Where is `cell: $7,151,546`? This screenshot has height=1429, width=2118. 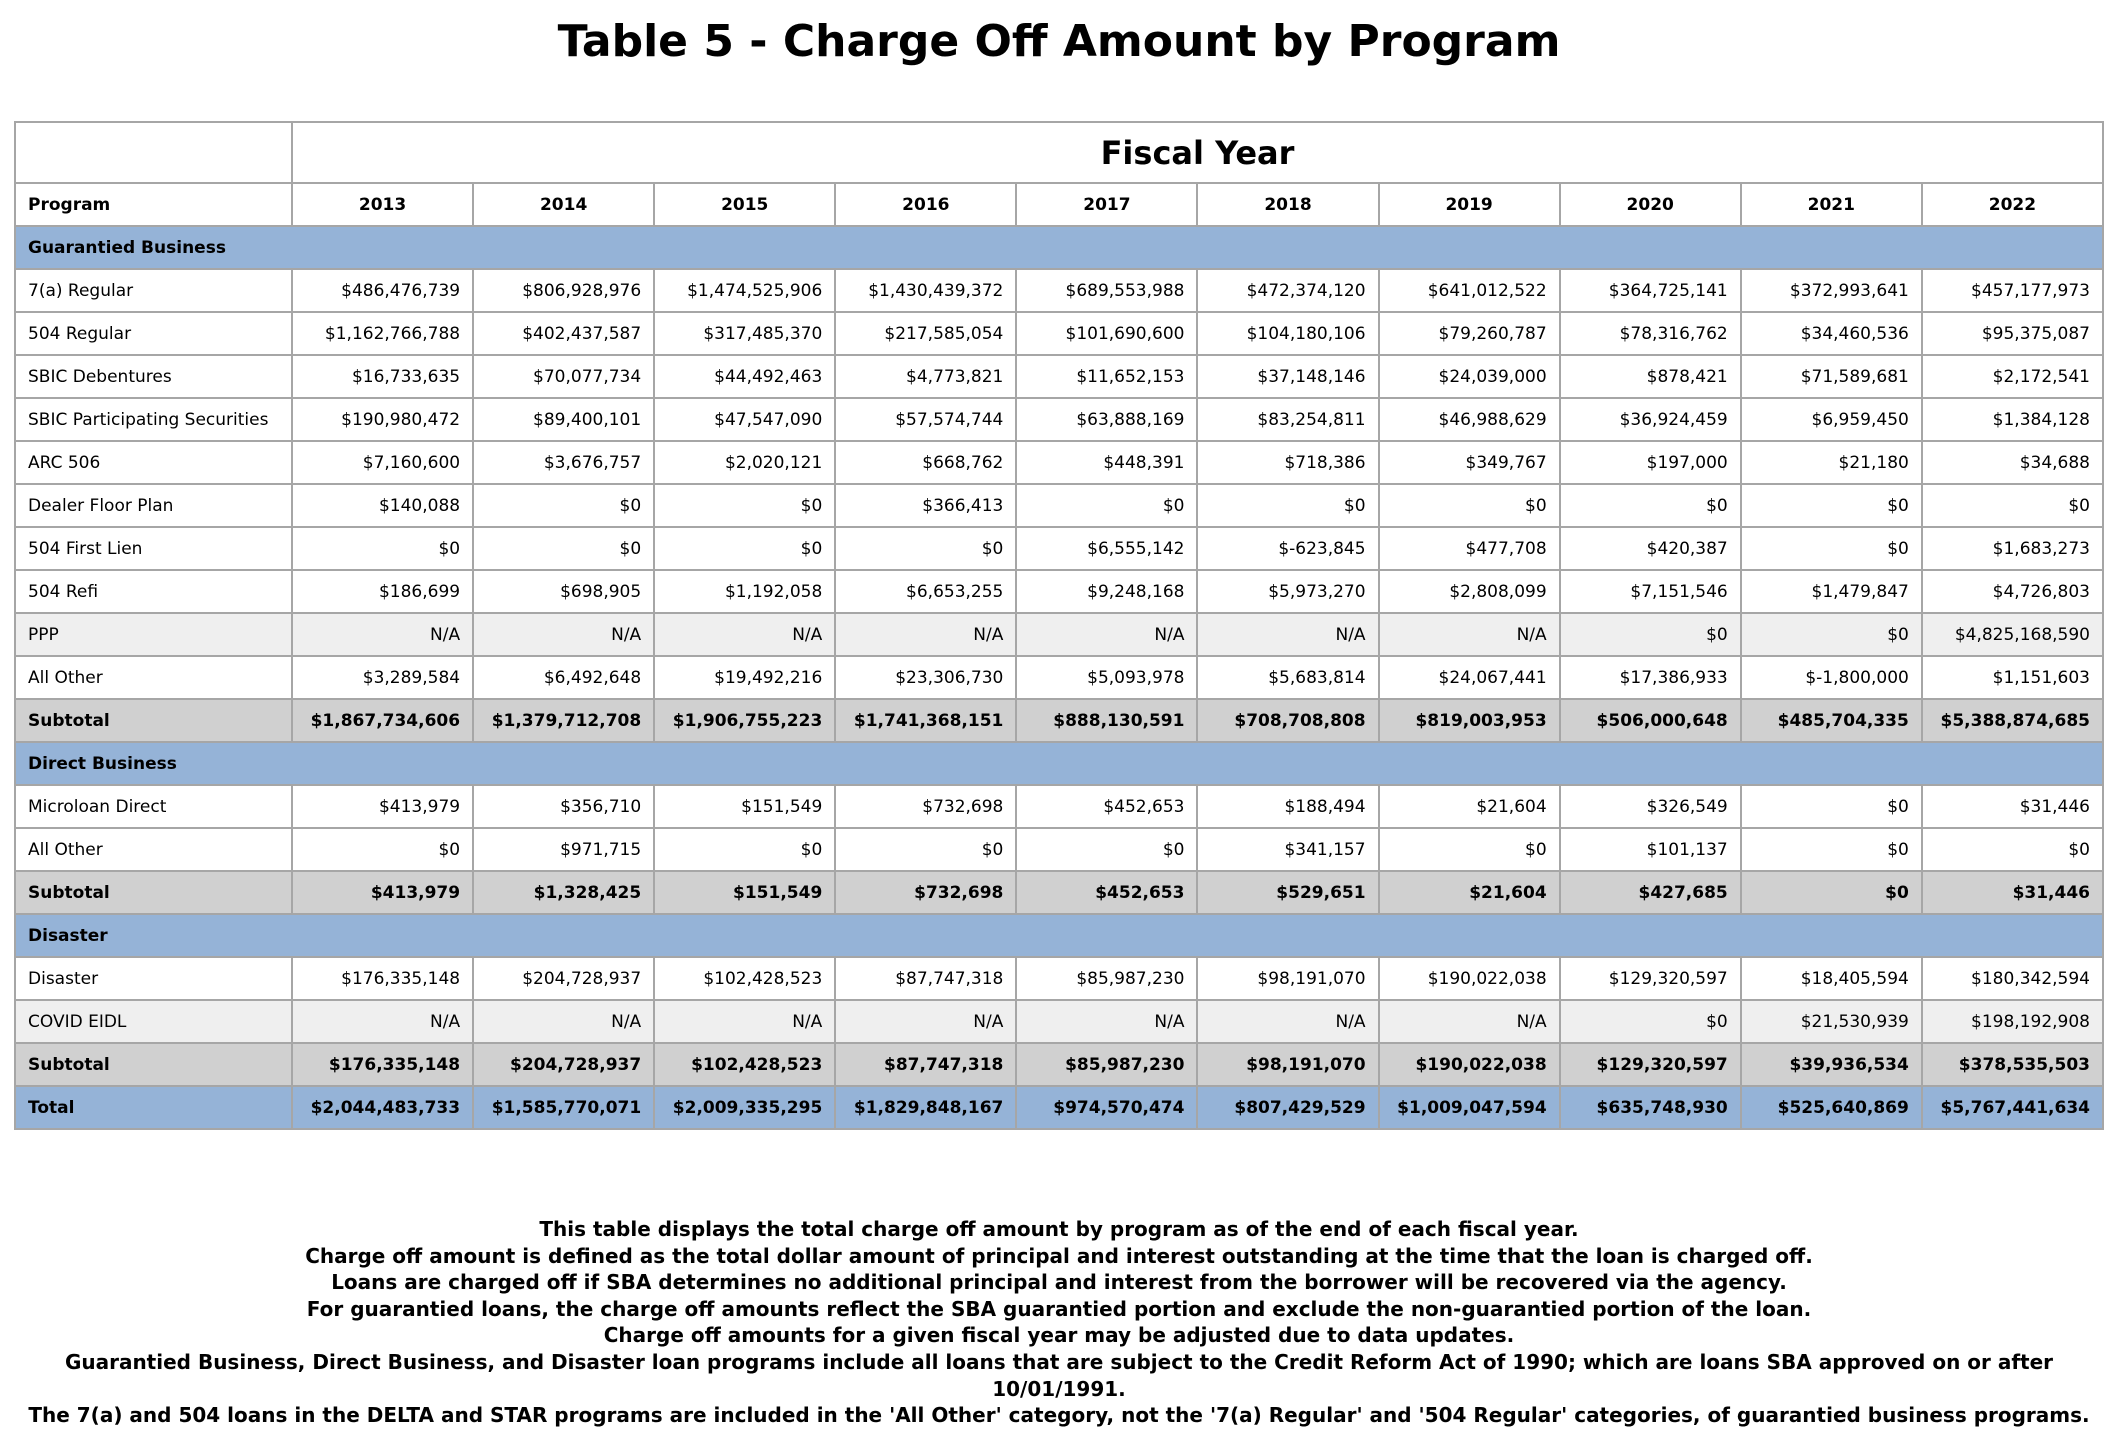 cell: $7,151,546 is located at coordinates (1650, 591).